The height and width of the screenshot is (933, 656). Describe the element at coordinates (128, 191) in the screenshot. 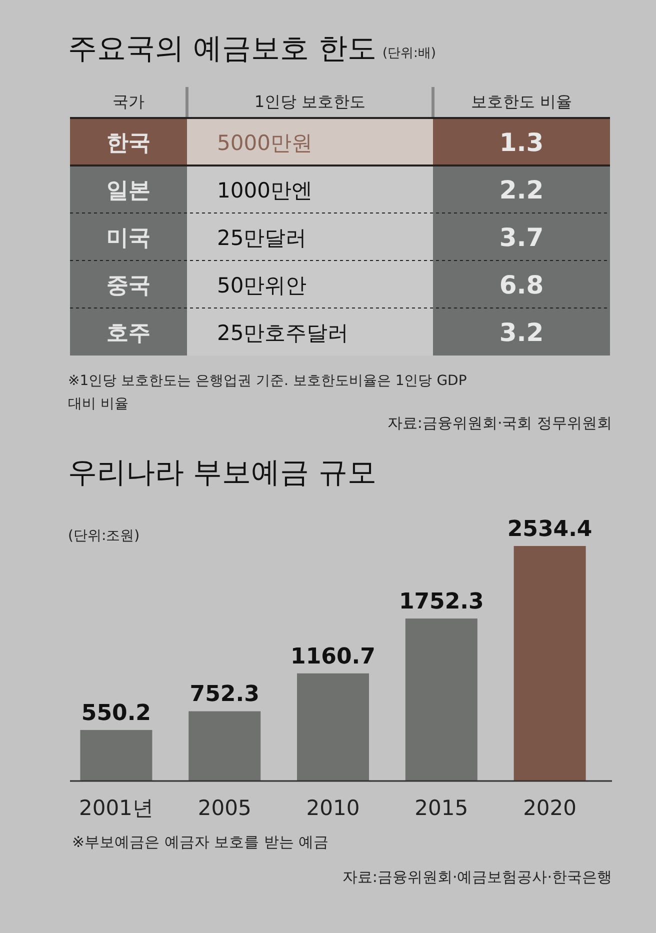

I see `category-label: 일본` at that location.